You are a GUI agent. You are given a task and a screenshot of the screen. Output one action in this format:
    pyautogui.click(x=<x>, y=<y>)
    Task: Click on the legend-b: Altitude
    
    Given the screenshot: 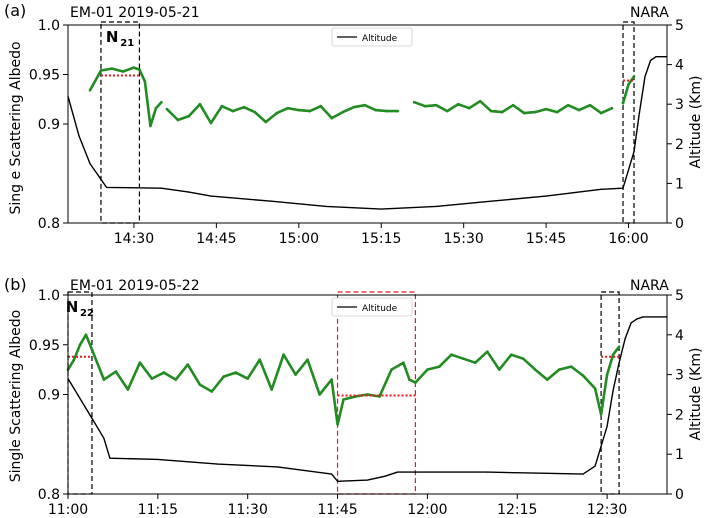 What is the action you would take?
    pyautogui.click(x=372, y=307)
    